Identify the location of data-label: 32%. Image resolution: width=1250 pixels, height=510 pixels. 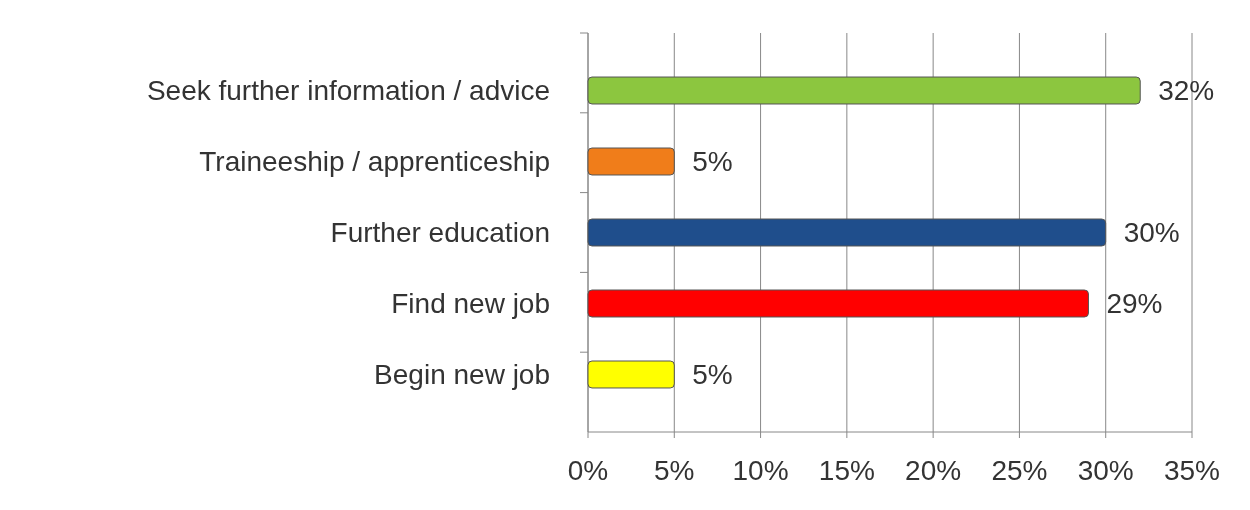
(1186, 91).